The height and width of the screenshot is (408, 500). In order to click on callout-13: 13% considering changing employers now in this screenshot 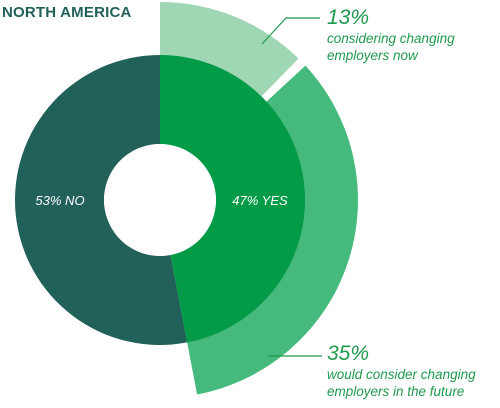, I will do `click(391, 35)`.